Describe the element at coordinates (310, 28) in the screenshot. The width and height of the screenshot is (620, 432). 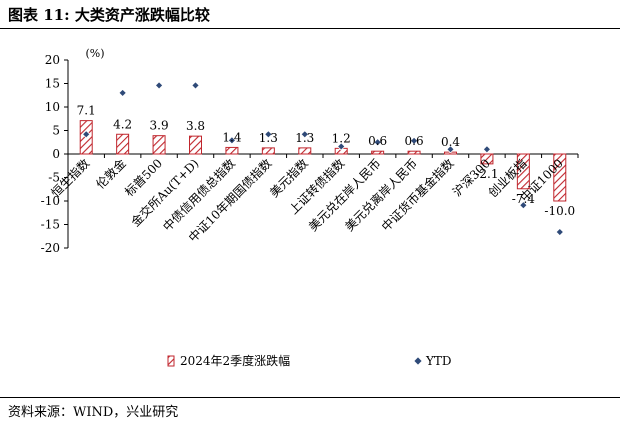
I see `title-rule` at that location.